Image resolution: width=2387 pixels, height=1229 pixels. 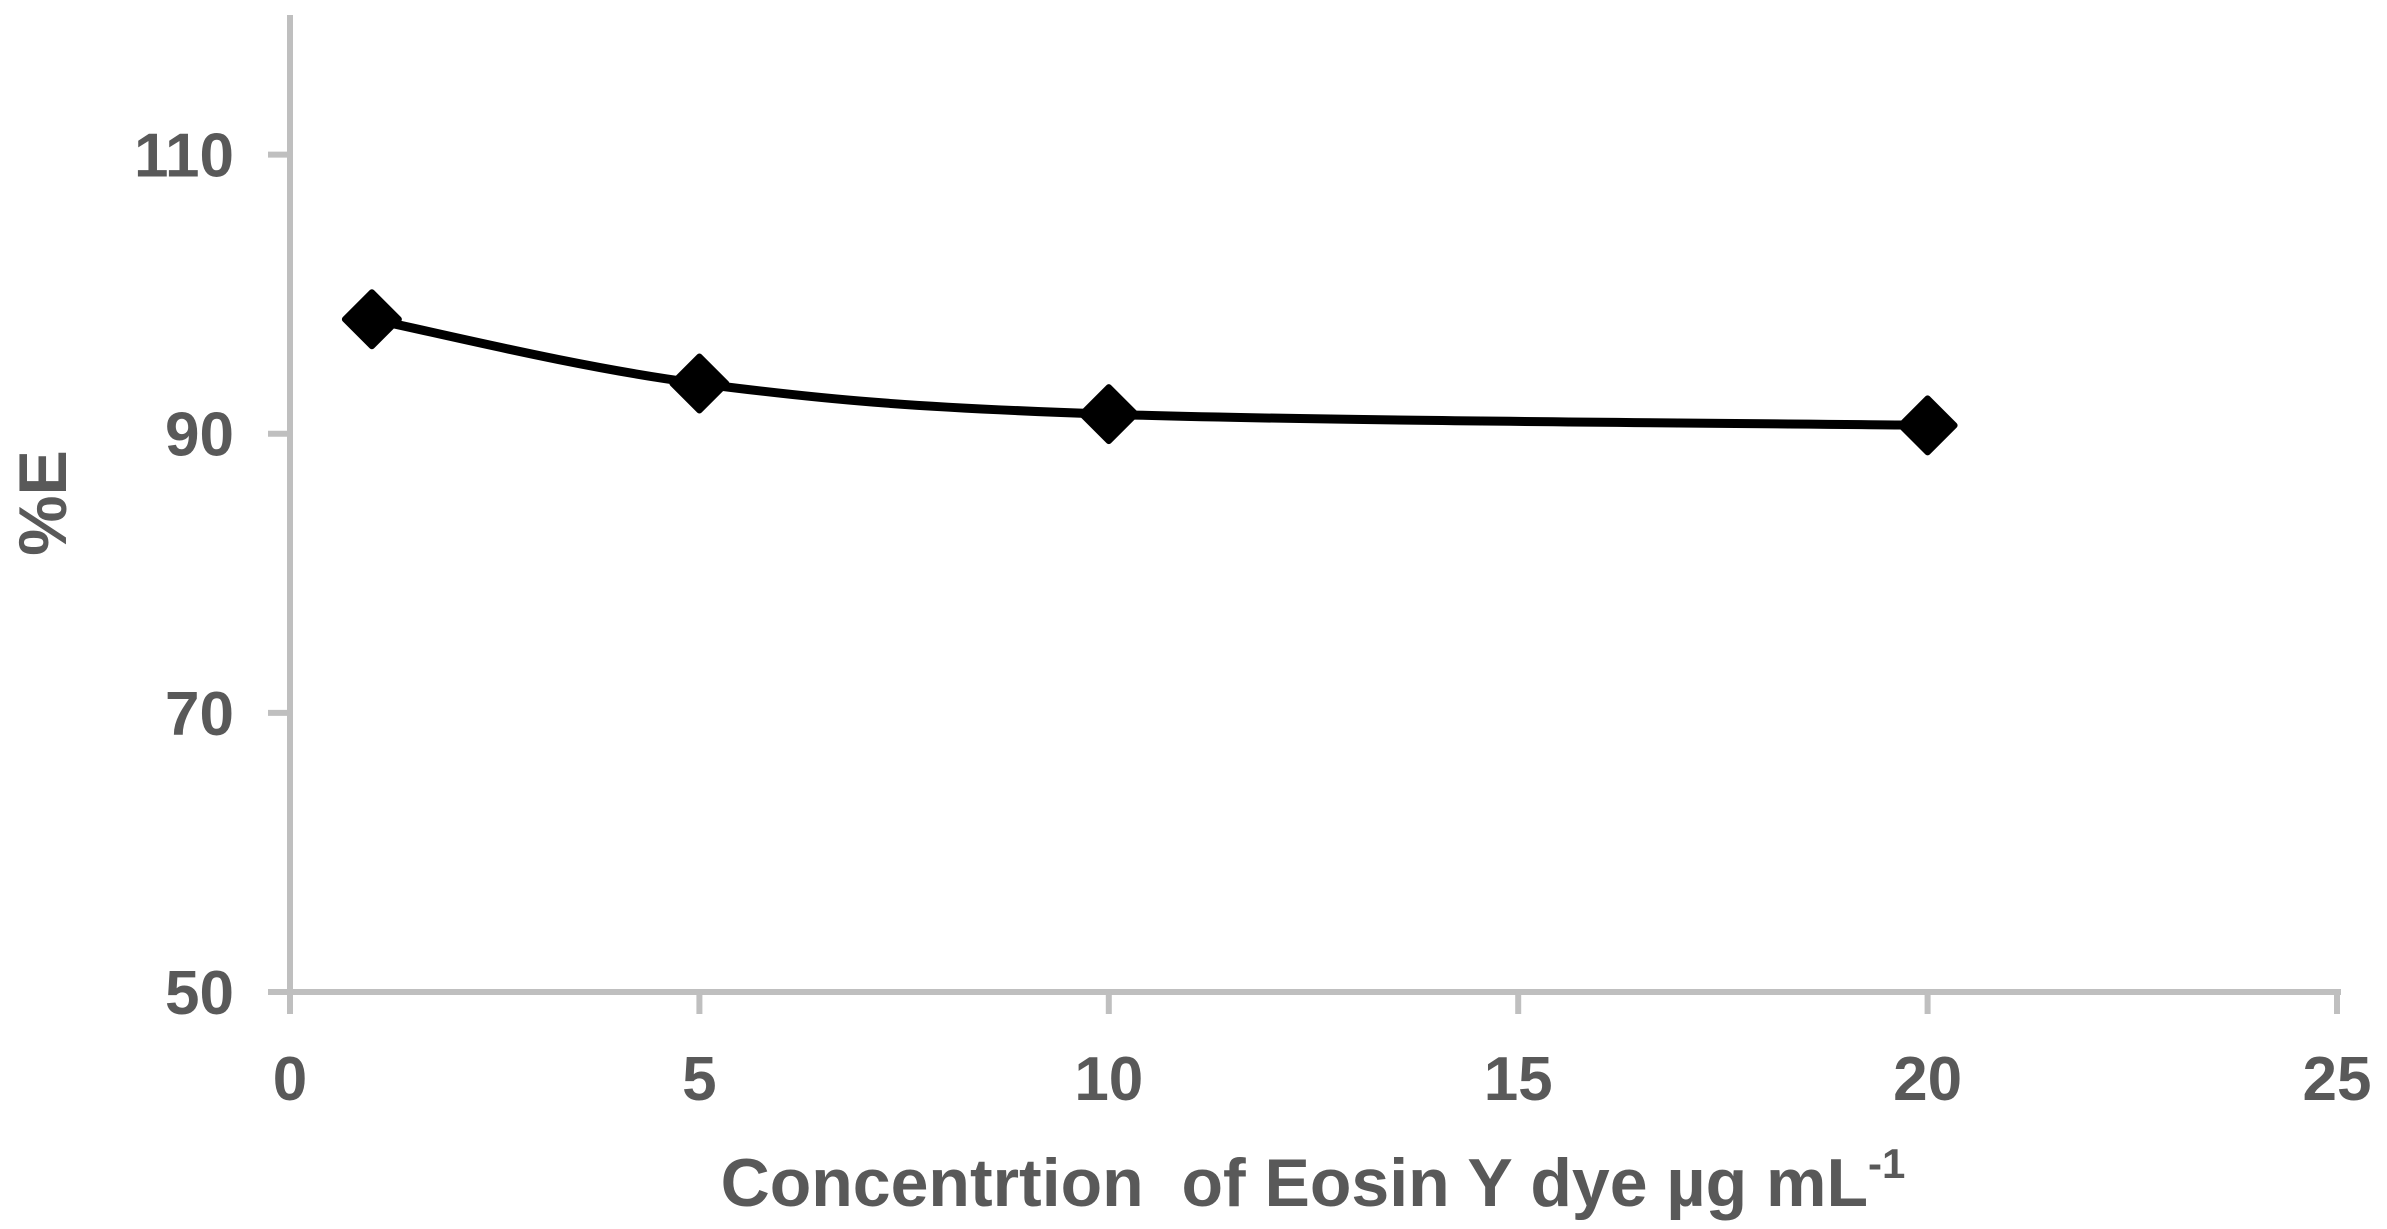 I want to click on x-axis-title-main: Concentrtion of Eosin Y dye µg mL, so click(x=1294, y=1183).